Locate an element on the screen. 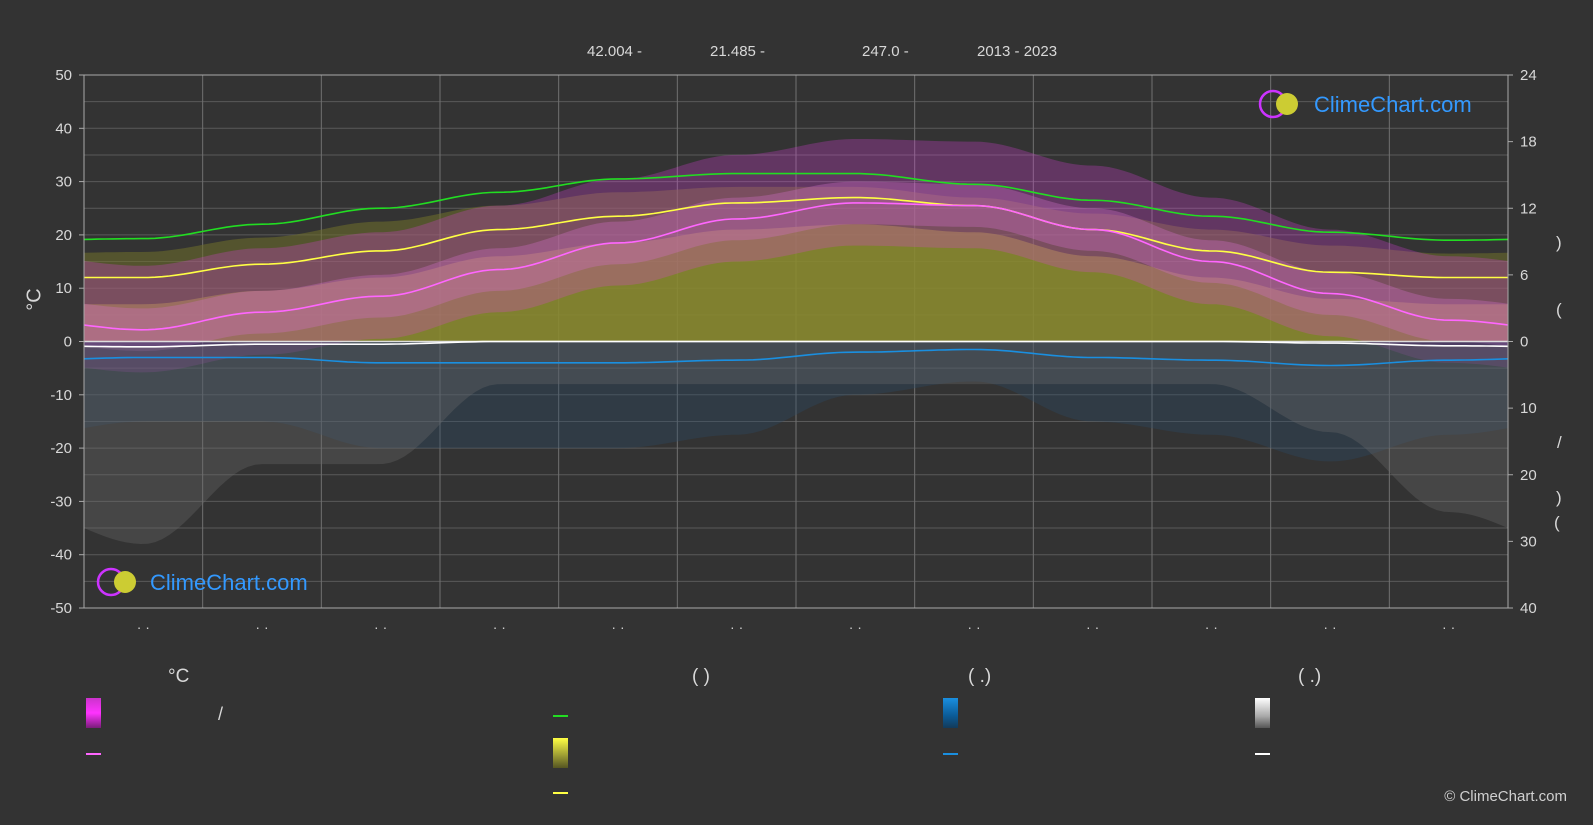  legend-temp-range-sep: / is located at coordinates (221, 714).